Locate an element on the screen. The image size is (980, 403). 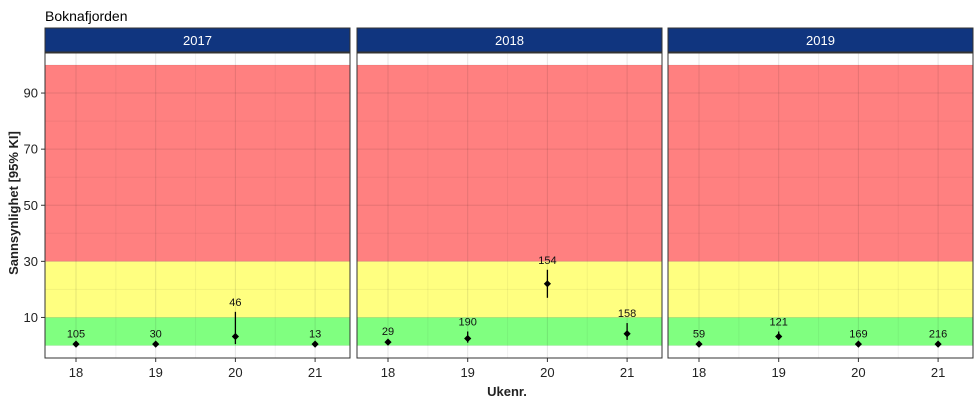
data-label: 169 is located at coordinates (858, 334).